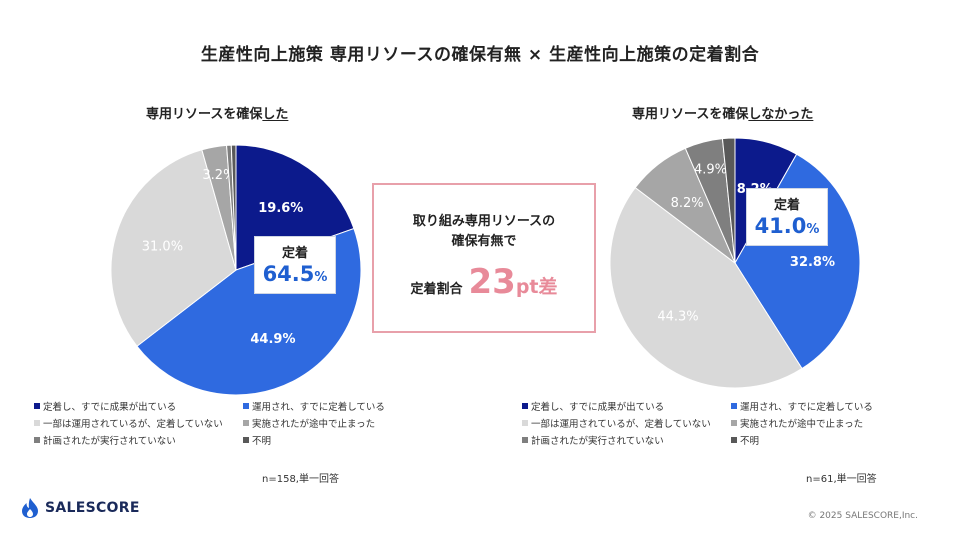 The width and height of the screenshot is (960, 540). I want to click on pie-1-label-1: 32.8%, so click(812, 262).